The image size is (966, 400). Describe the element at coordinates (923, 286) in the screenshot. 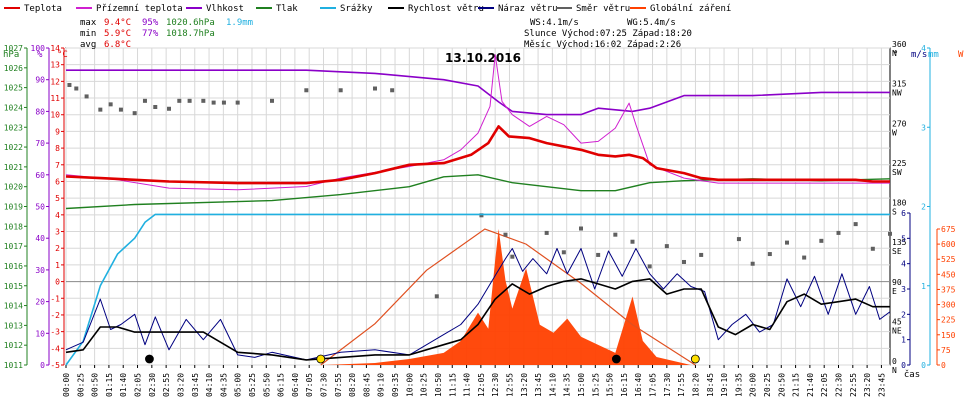

I see `tick-label-rain: 1` at that location.